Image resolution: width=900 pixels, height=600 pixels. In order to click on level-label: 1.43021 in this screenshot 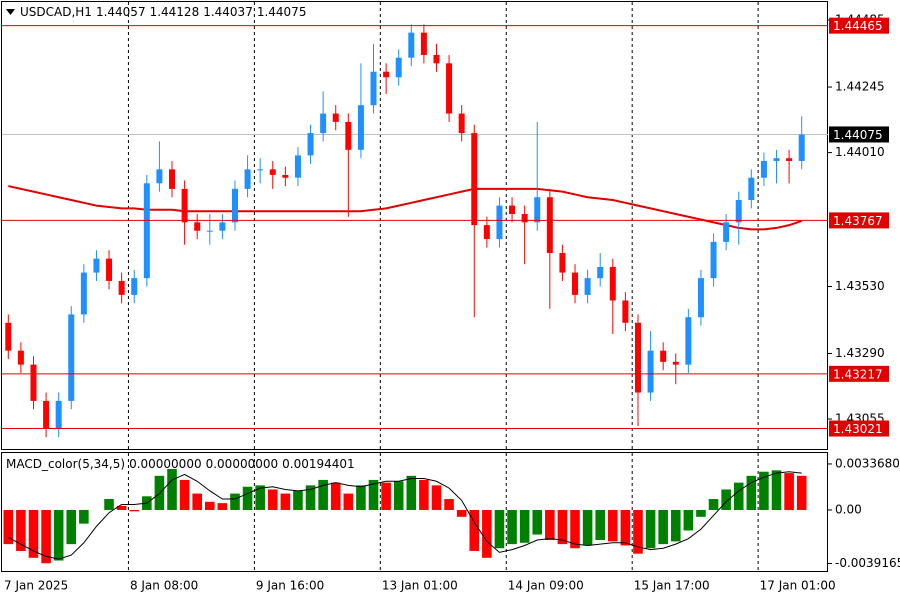, I will do `click(858, 429)`.